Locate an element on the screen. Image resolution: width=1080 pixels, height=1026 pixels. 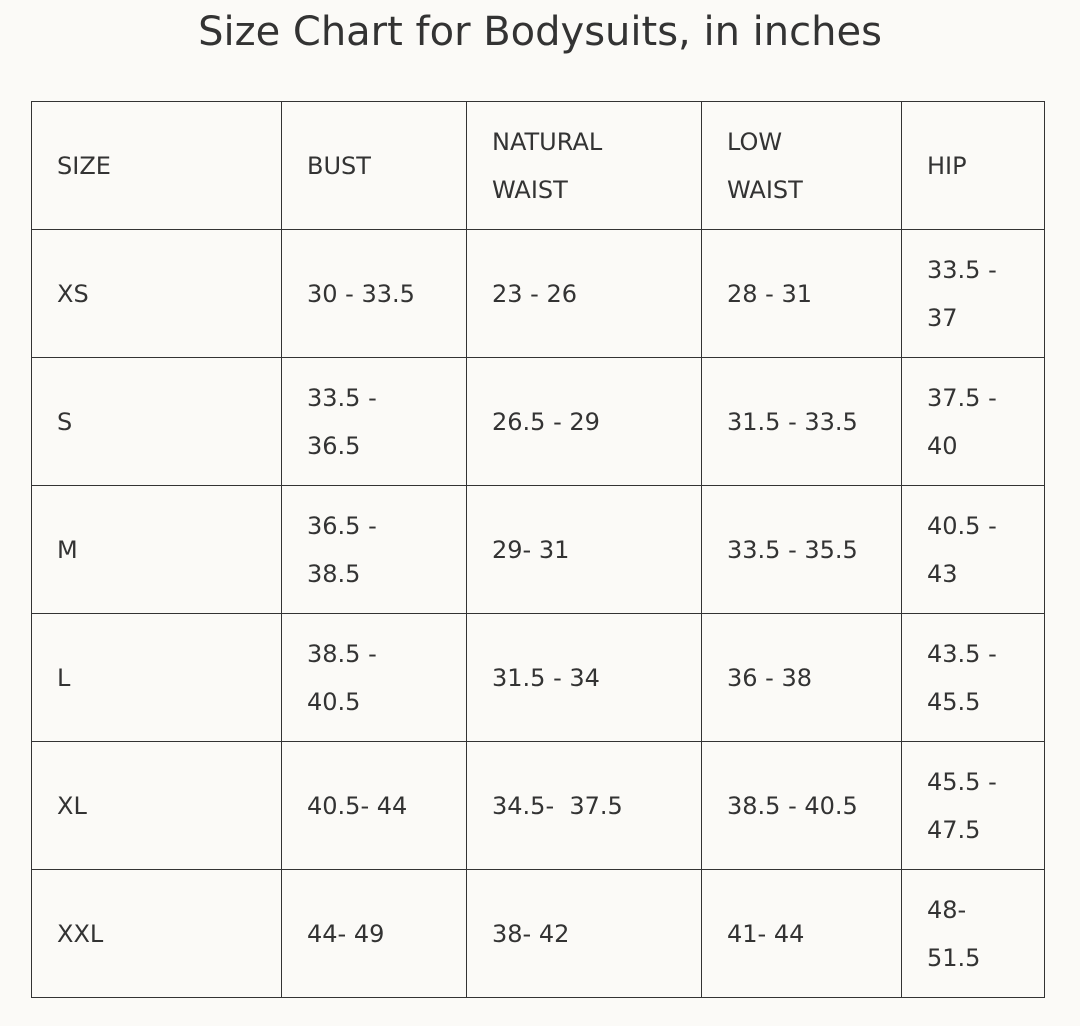
header-cell: NATURAL WAIST is located at coordinates (584, 165).